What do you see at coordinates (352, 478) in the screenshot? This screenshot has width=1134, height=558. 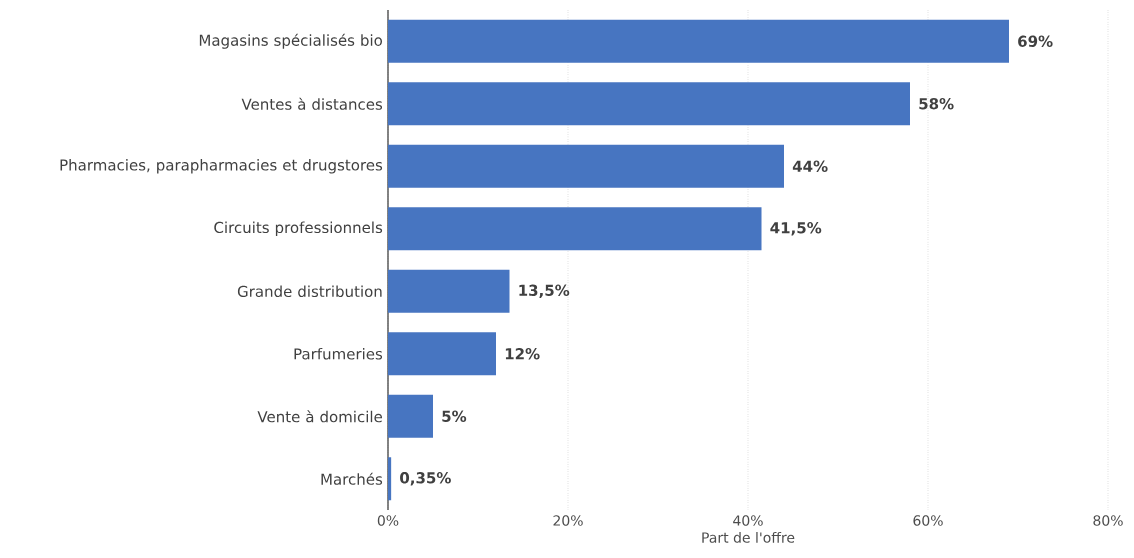 I see `y-tick-label: Marchés` at bounding box center [352, 478].